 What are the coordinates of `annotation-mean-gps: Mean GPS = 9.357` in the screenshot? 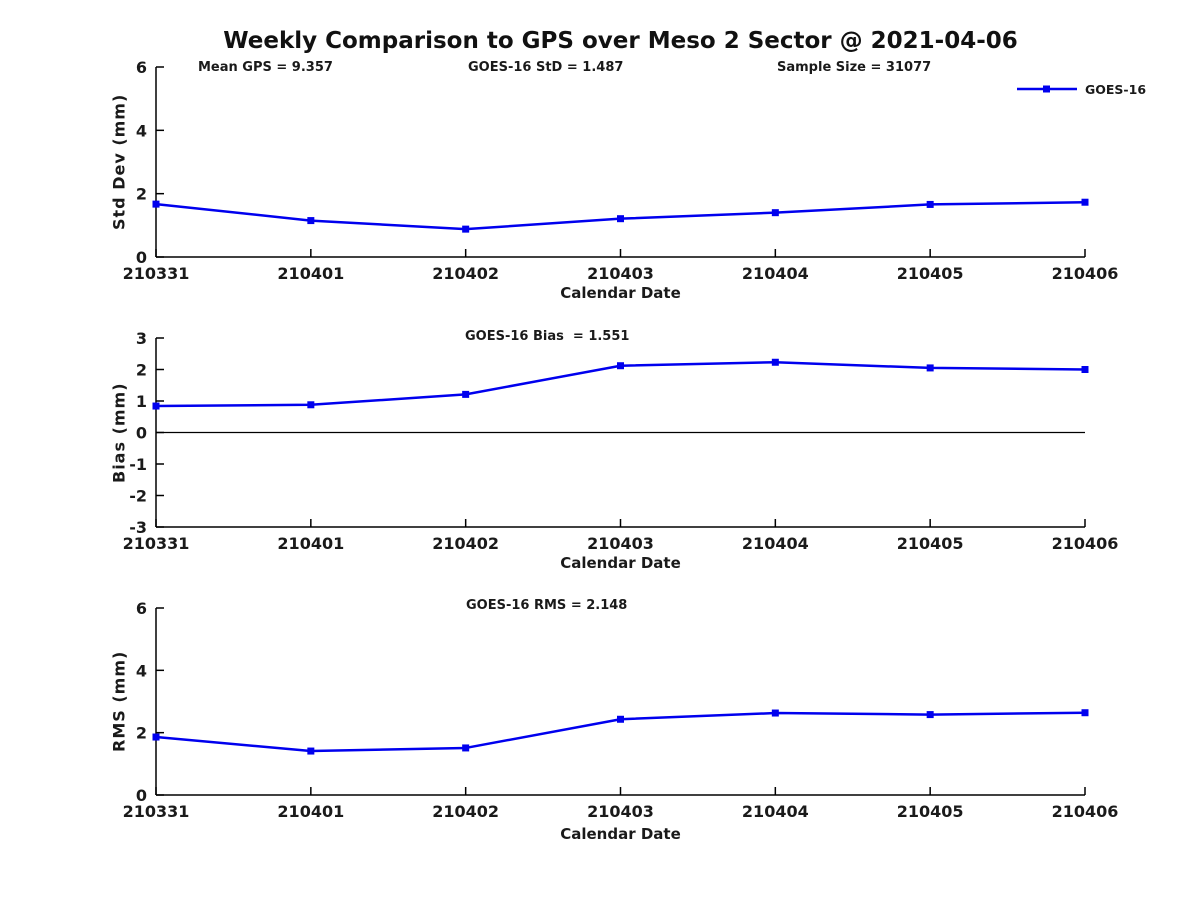 It's located at (265, 67).